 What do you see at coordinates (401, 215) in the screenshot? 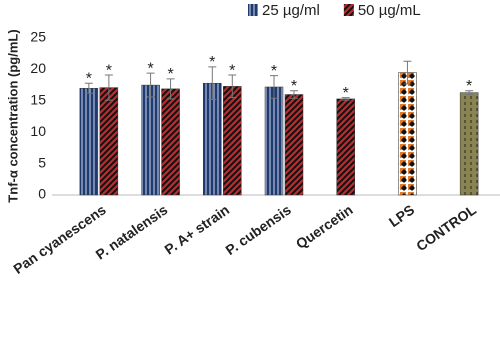
I see `x-tick-label: LPS` at bounding box center [401, 215].